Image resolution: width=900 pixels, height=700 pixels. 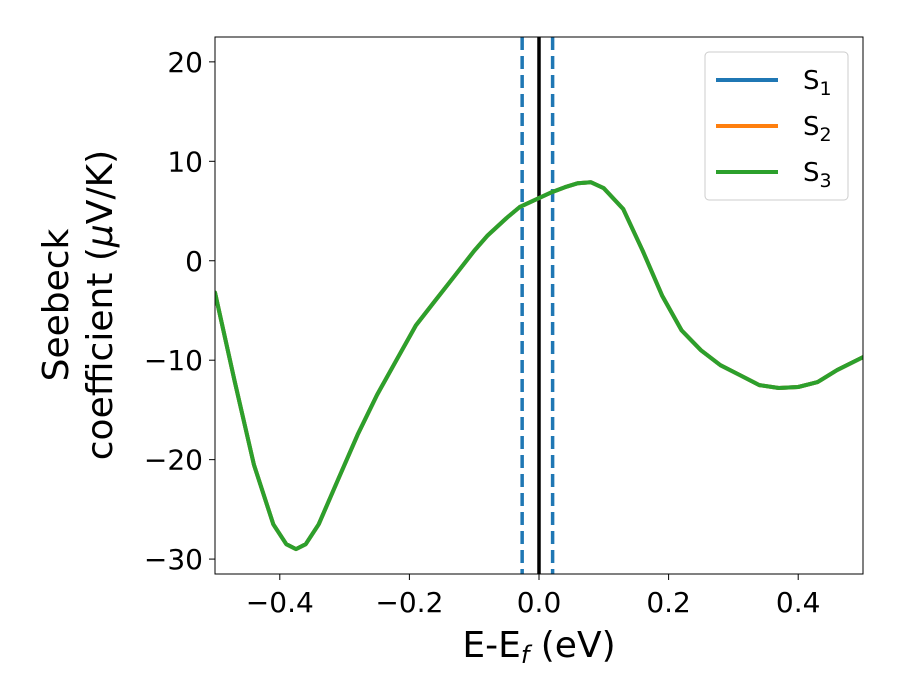 I want to click on y-axis-label: Seebeck coefficient (μV/K), so click(x=78, y=305).